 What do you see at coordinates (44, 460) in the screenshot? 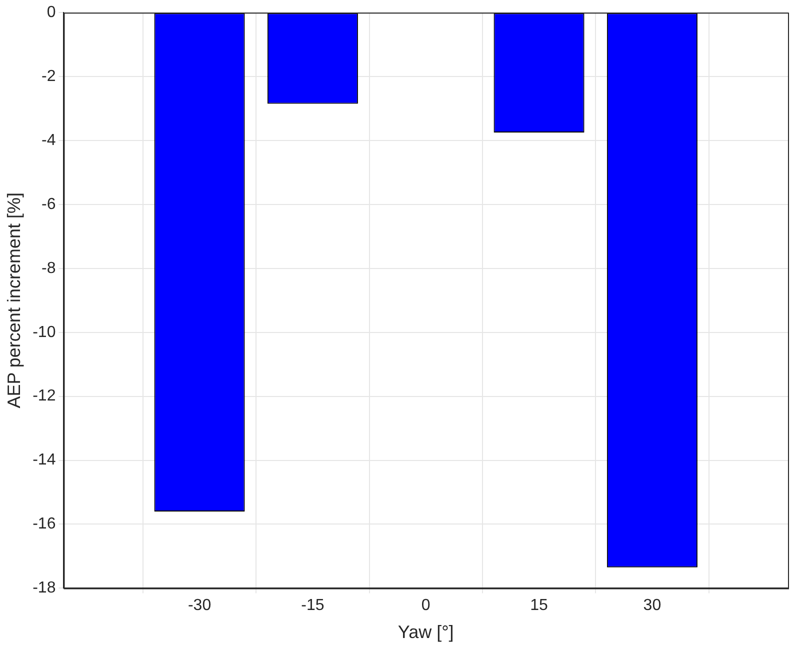
I see `y-tick-label: -14` at bounding box center [44, 460].